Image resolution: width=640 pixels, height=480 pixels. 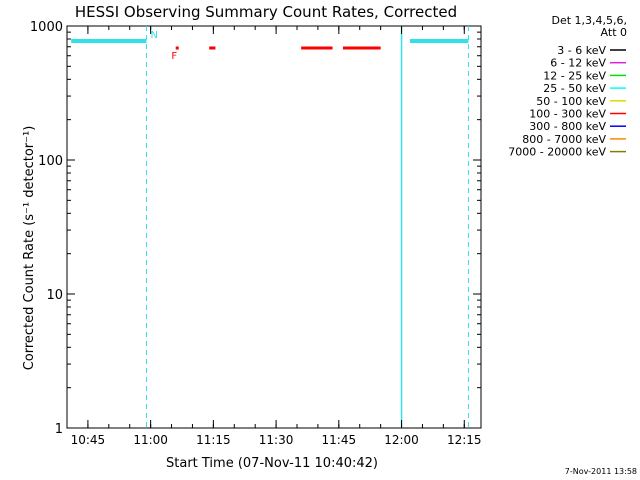 What do you see at coordinates (150, 440) in the screenshot?
I see `x-tick-label-1: 11:00` at bounding box center [150, 440].